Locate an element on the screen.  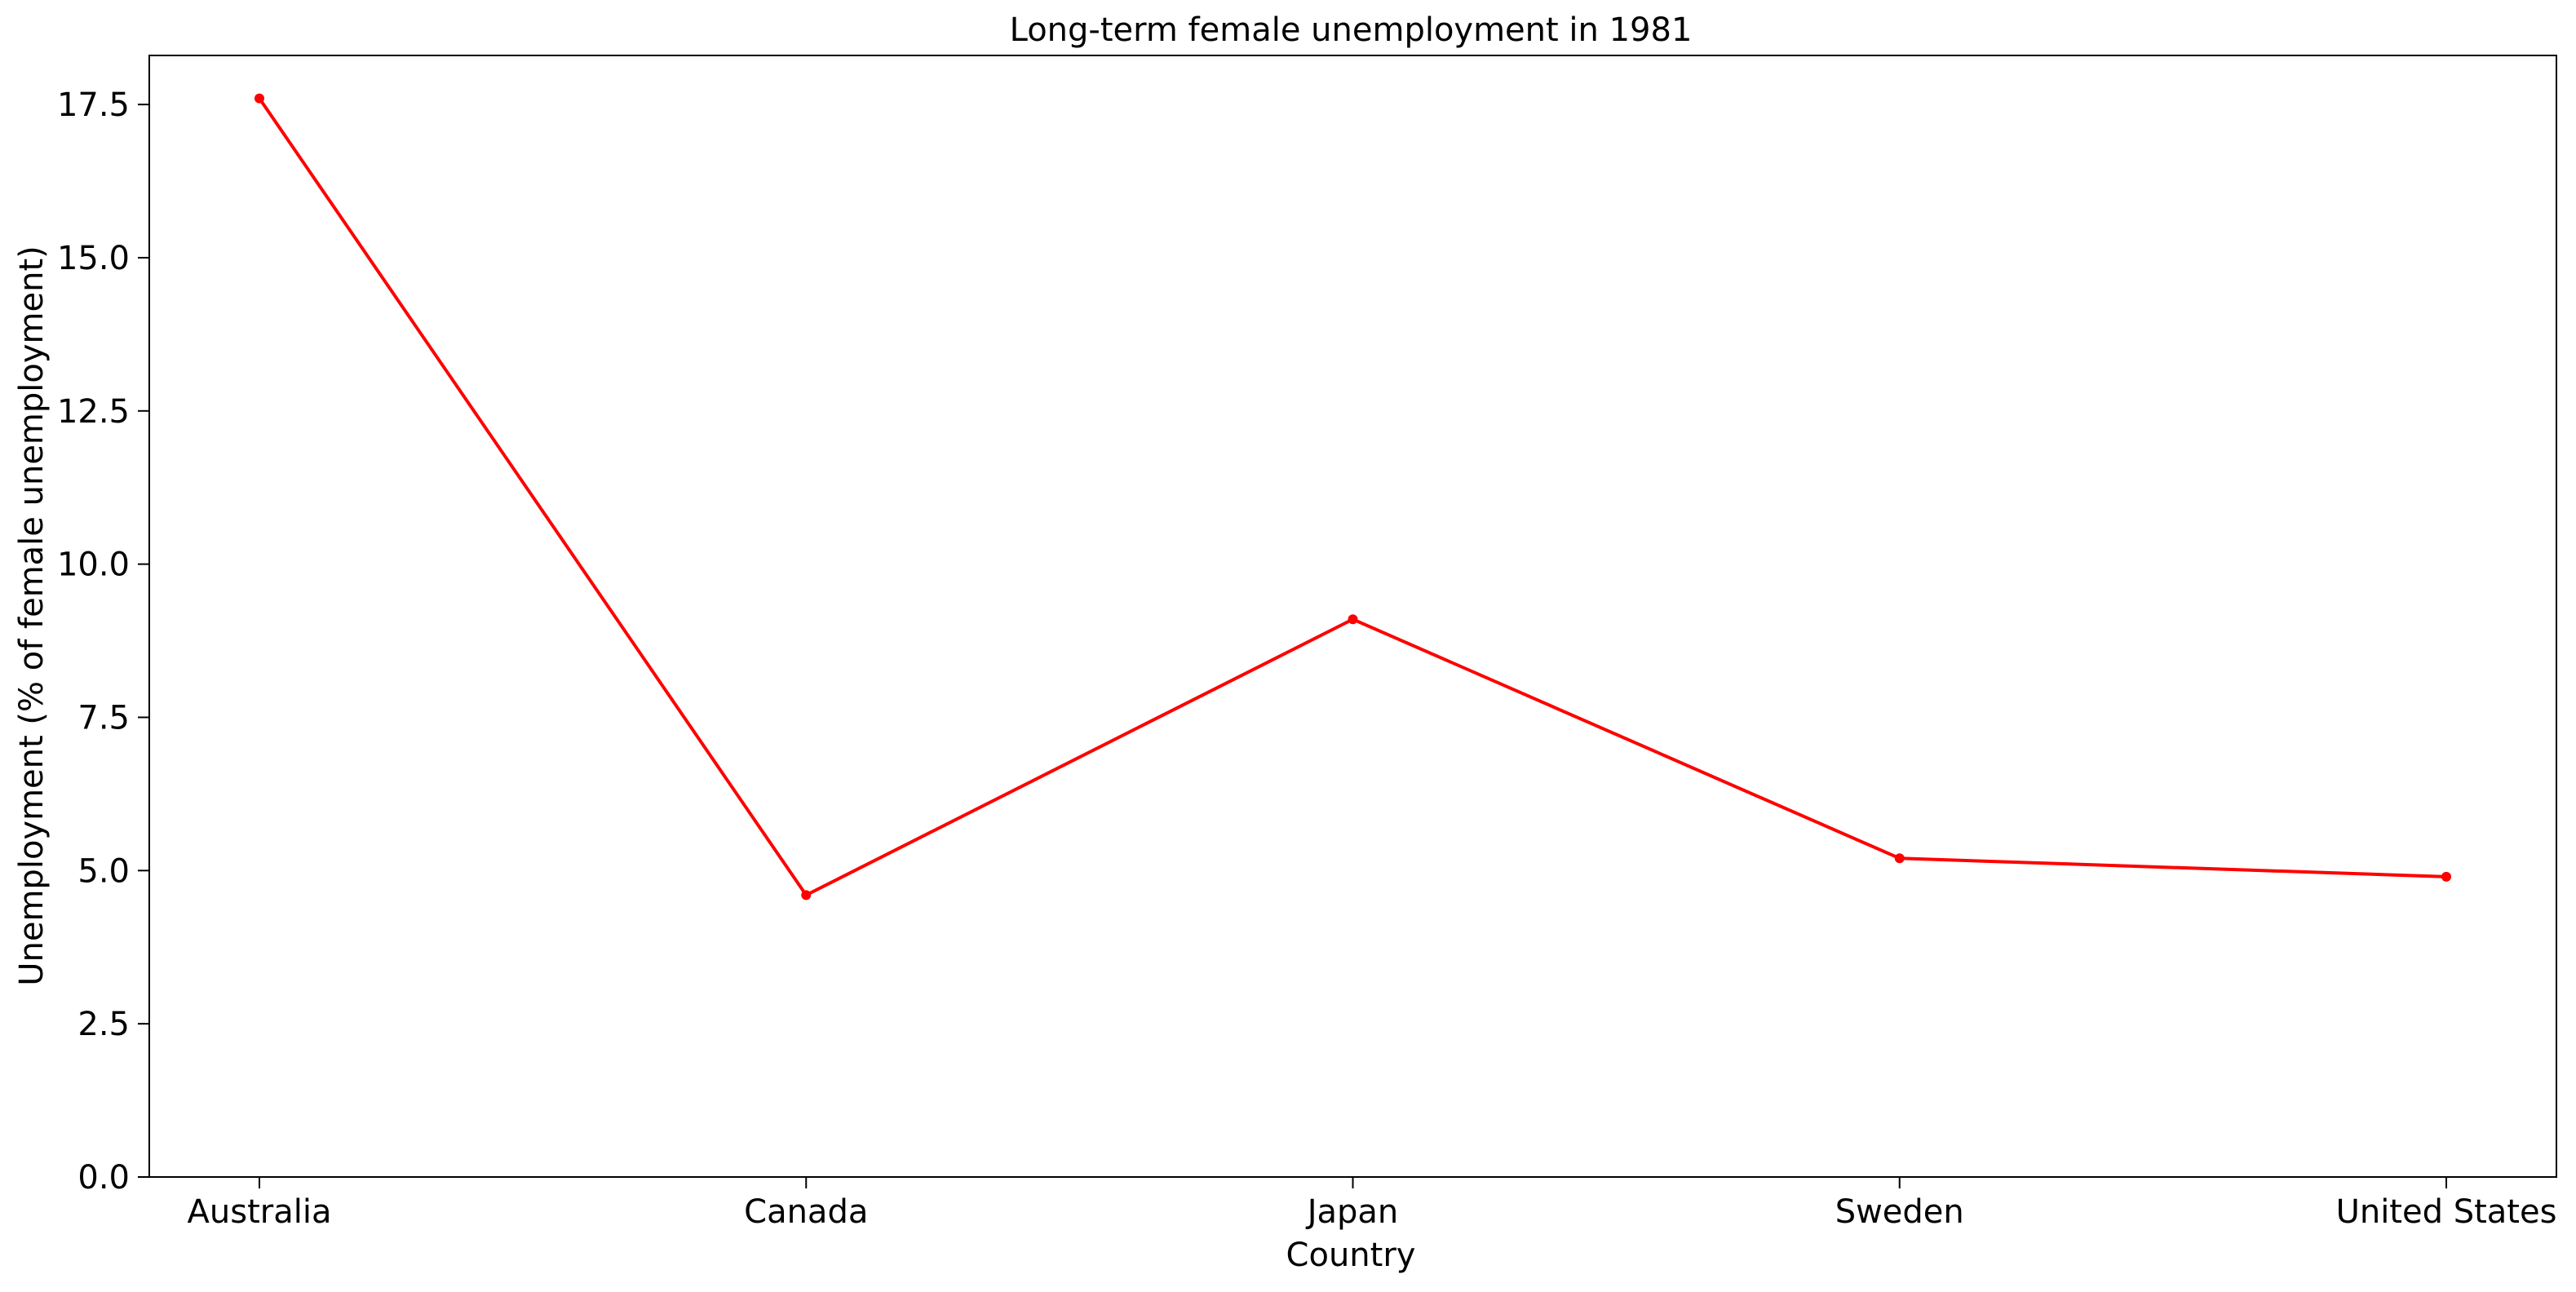
x-axis-label: Country is located at coordinates (1351, 1255).